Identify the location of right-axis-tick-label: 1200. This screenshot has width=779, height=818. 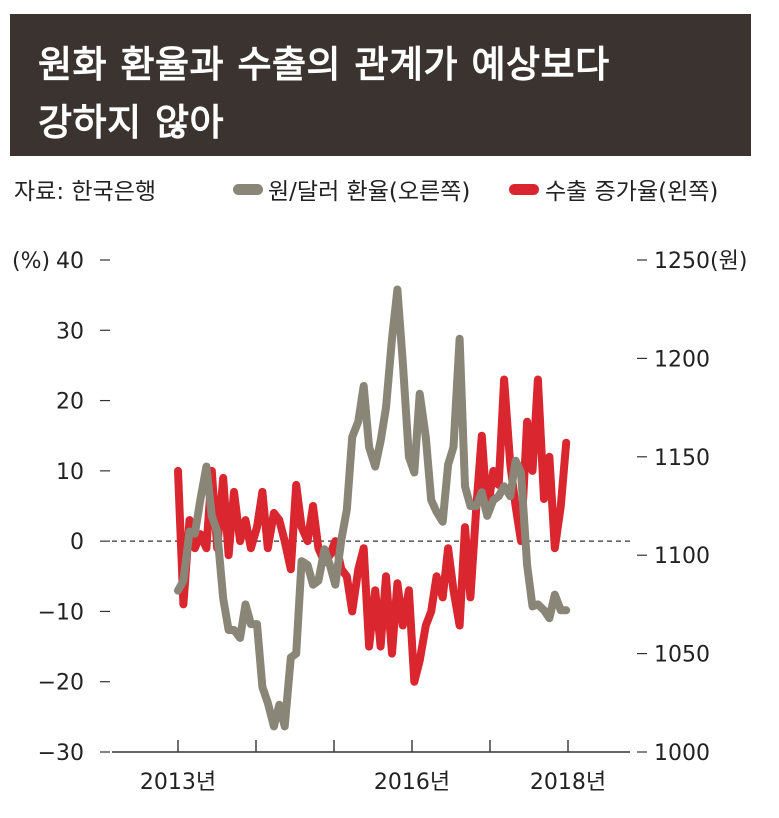
(682, 359).